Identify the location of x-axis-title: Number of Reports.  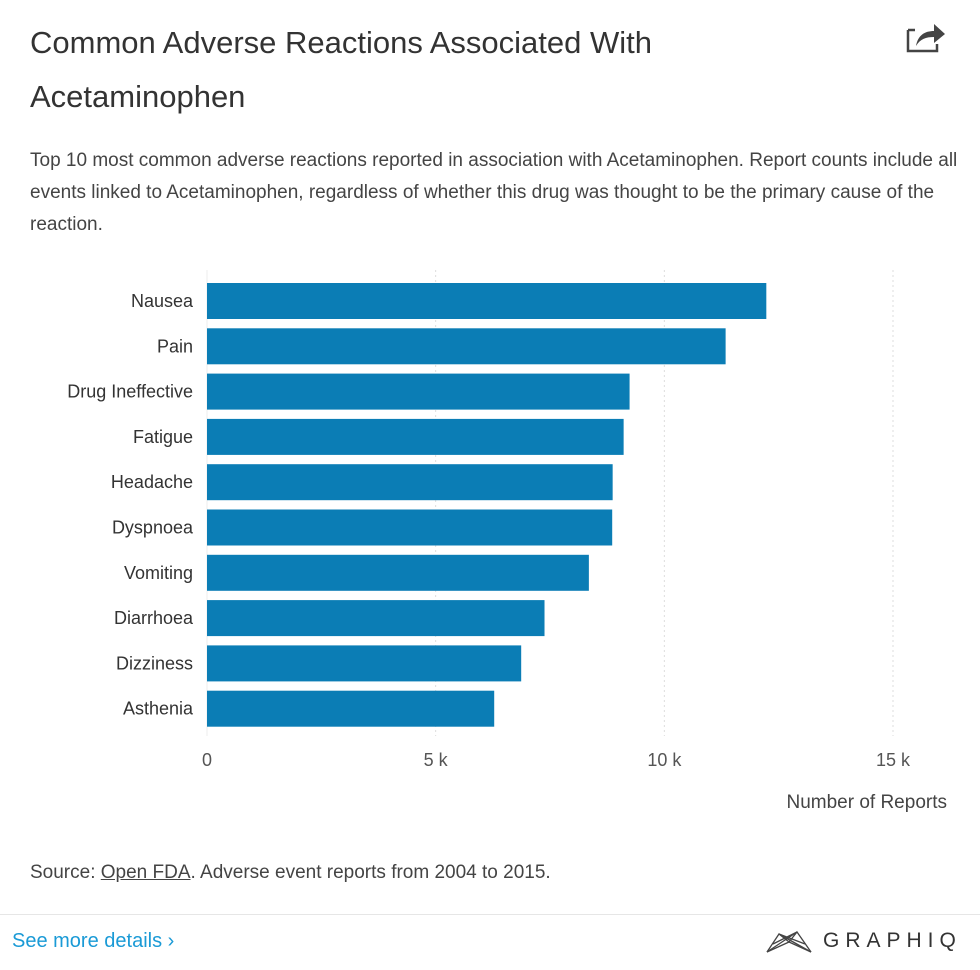
(866, 802).